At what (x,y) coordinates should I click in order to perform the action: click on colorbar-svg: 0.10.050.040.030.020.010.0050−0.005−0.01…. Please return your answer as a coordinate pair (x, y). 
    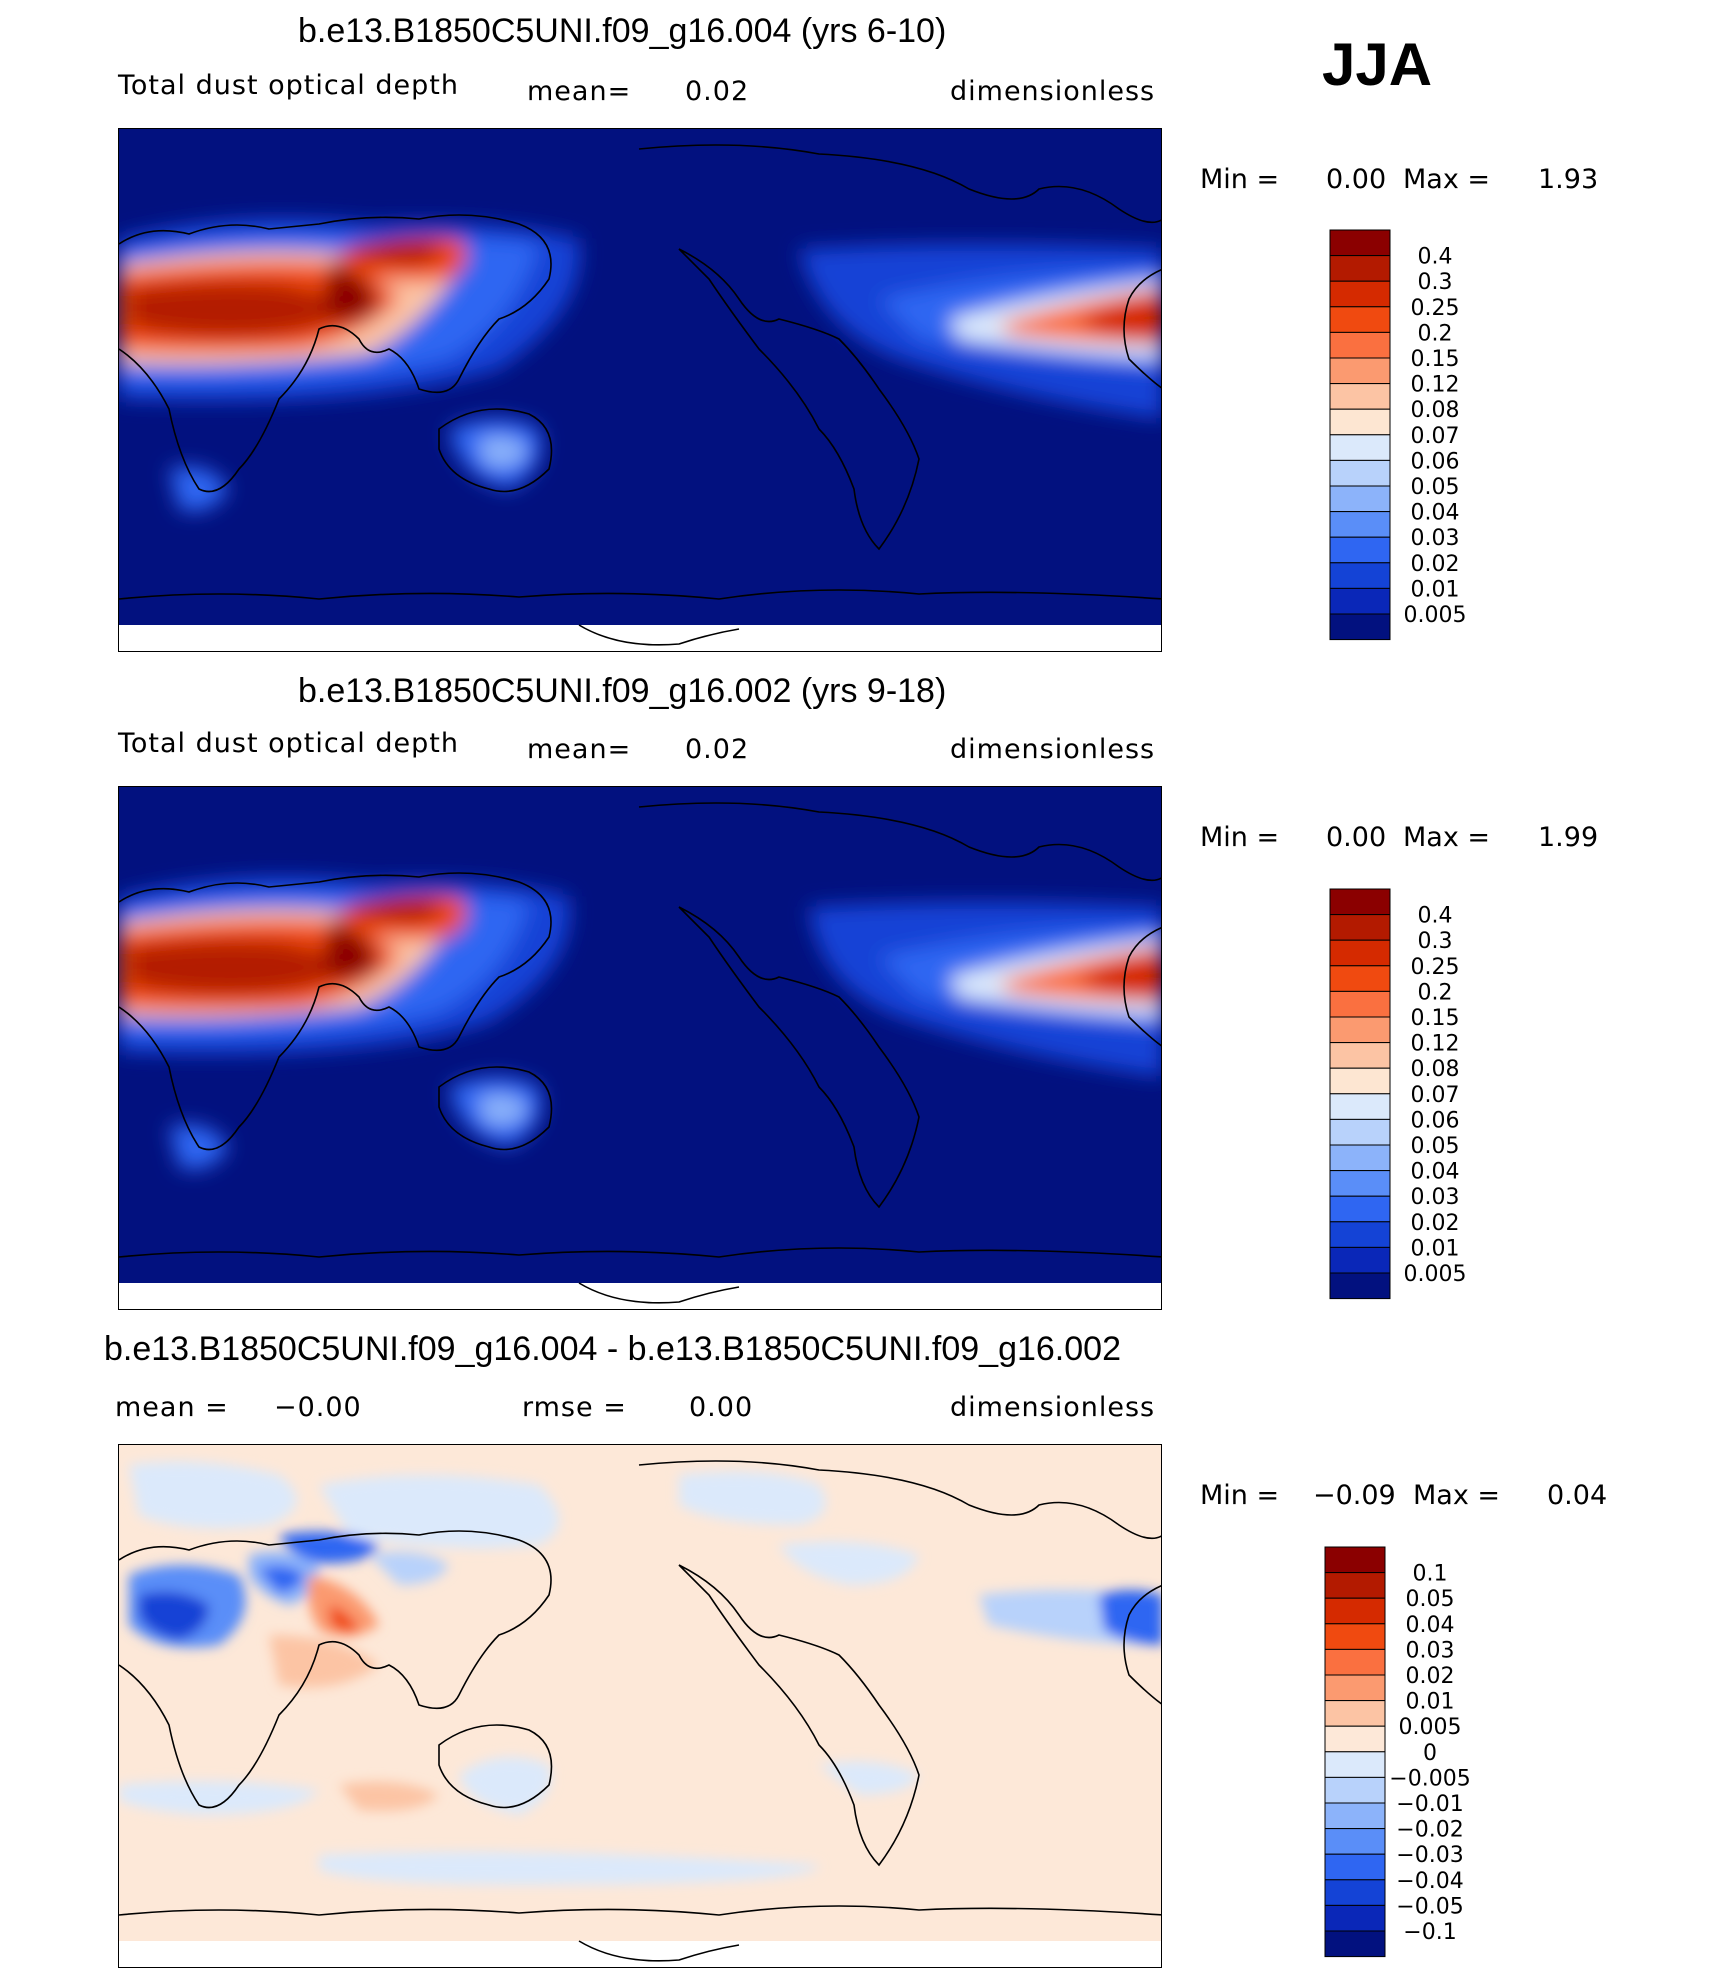
    Looking at the image, I should click on (1397, 1752).